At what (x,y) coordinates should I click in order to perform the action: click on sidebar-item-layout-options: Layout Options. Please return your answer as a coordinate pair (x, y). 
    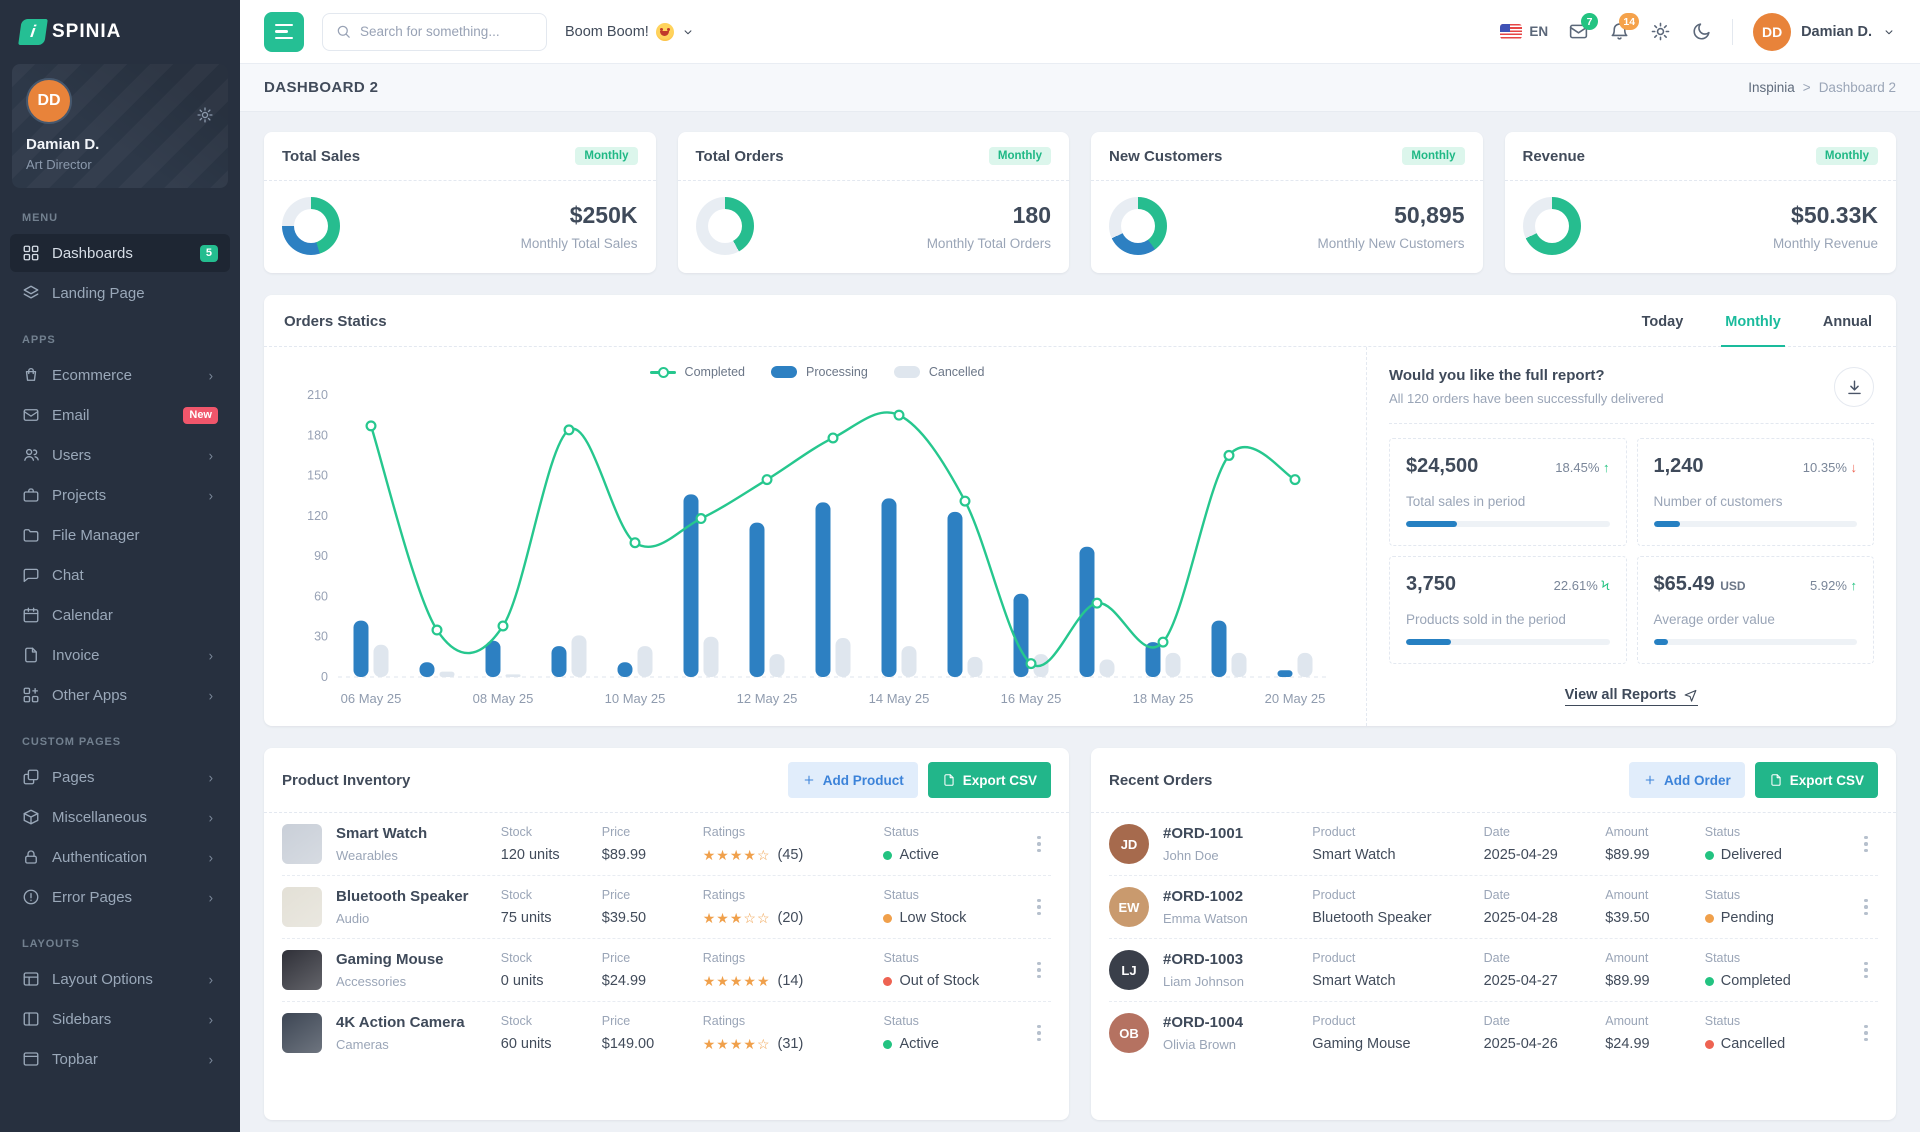
    Looking at the image, I should click on (120, 979).